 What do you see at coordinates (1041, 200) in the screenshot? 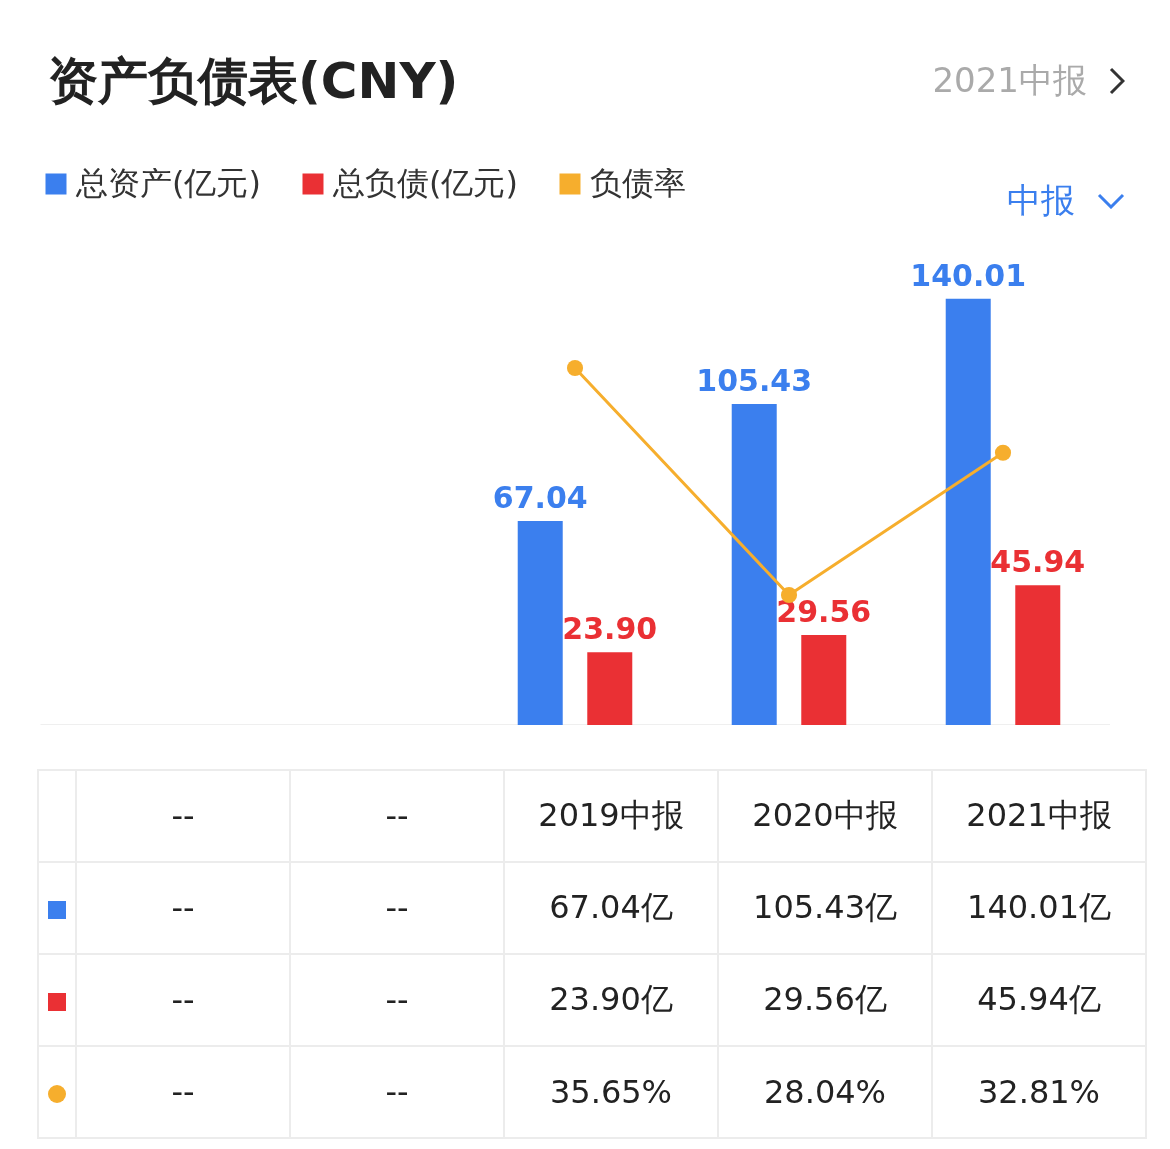
I see `text: 中报` at bounding box center [1041, 200].